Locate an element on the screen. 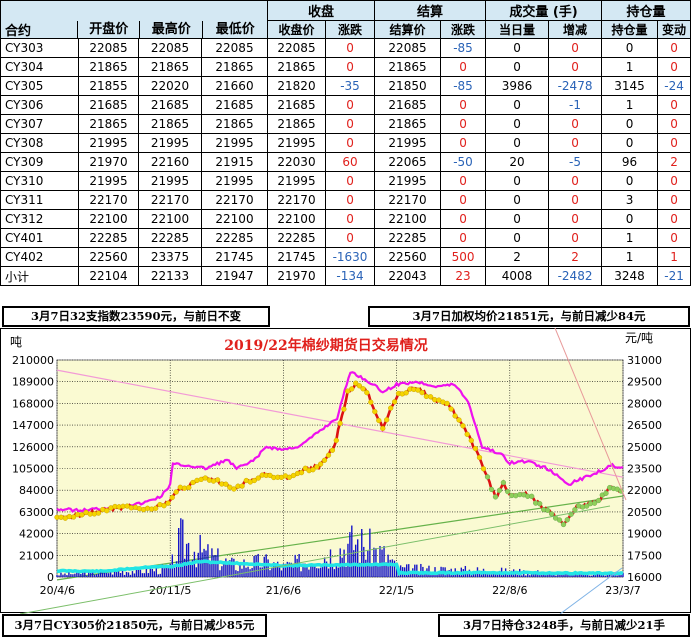  note-weighted-price: 3月7日加权均价21851元，与前日减少84元 is located at coordinates (529, 316).